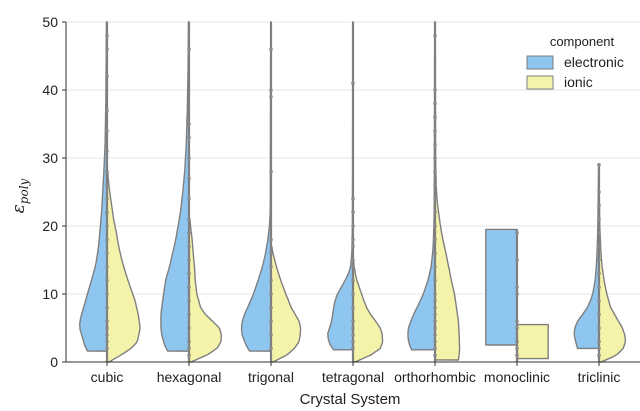 This screenshot has width=640, height=411. What do you see at coordinates (20, 195) in the screenshot?
I see `y-axis-title: εpoly` at bounding box center [20, 195].